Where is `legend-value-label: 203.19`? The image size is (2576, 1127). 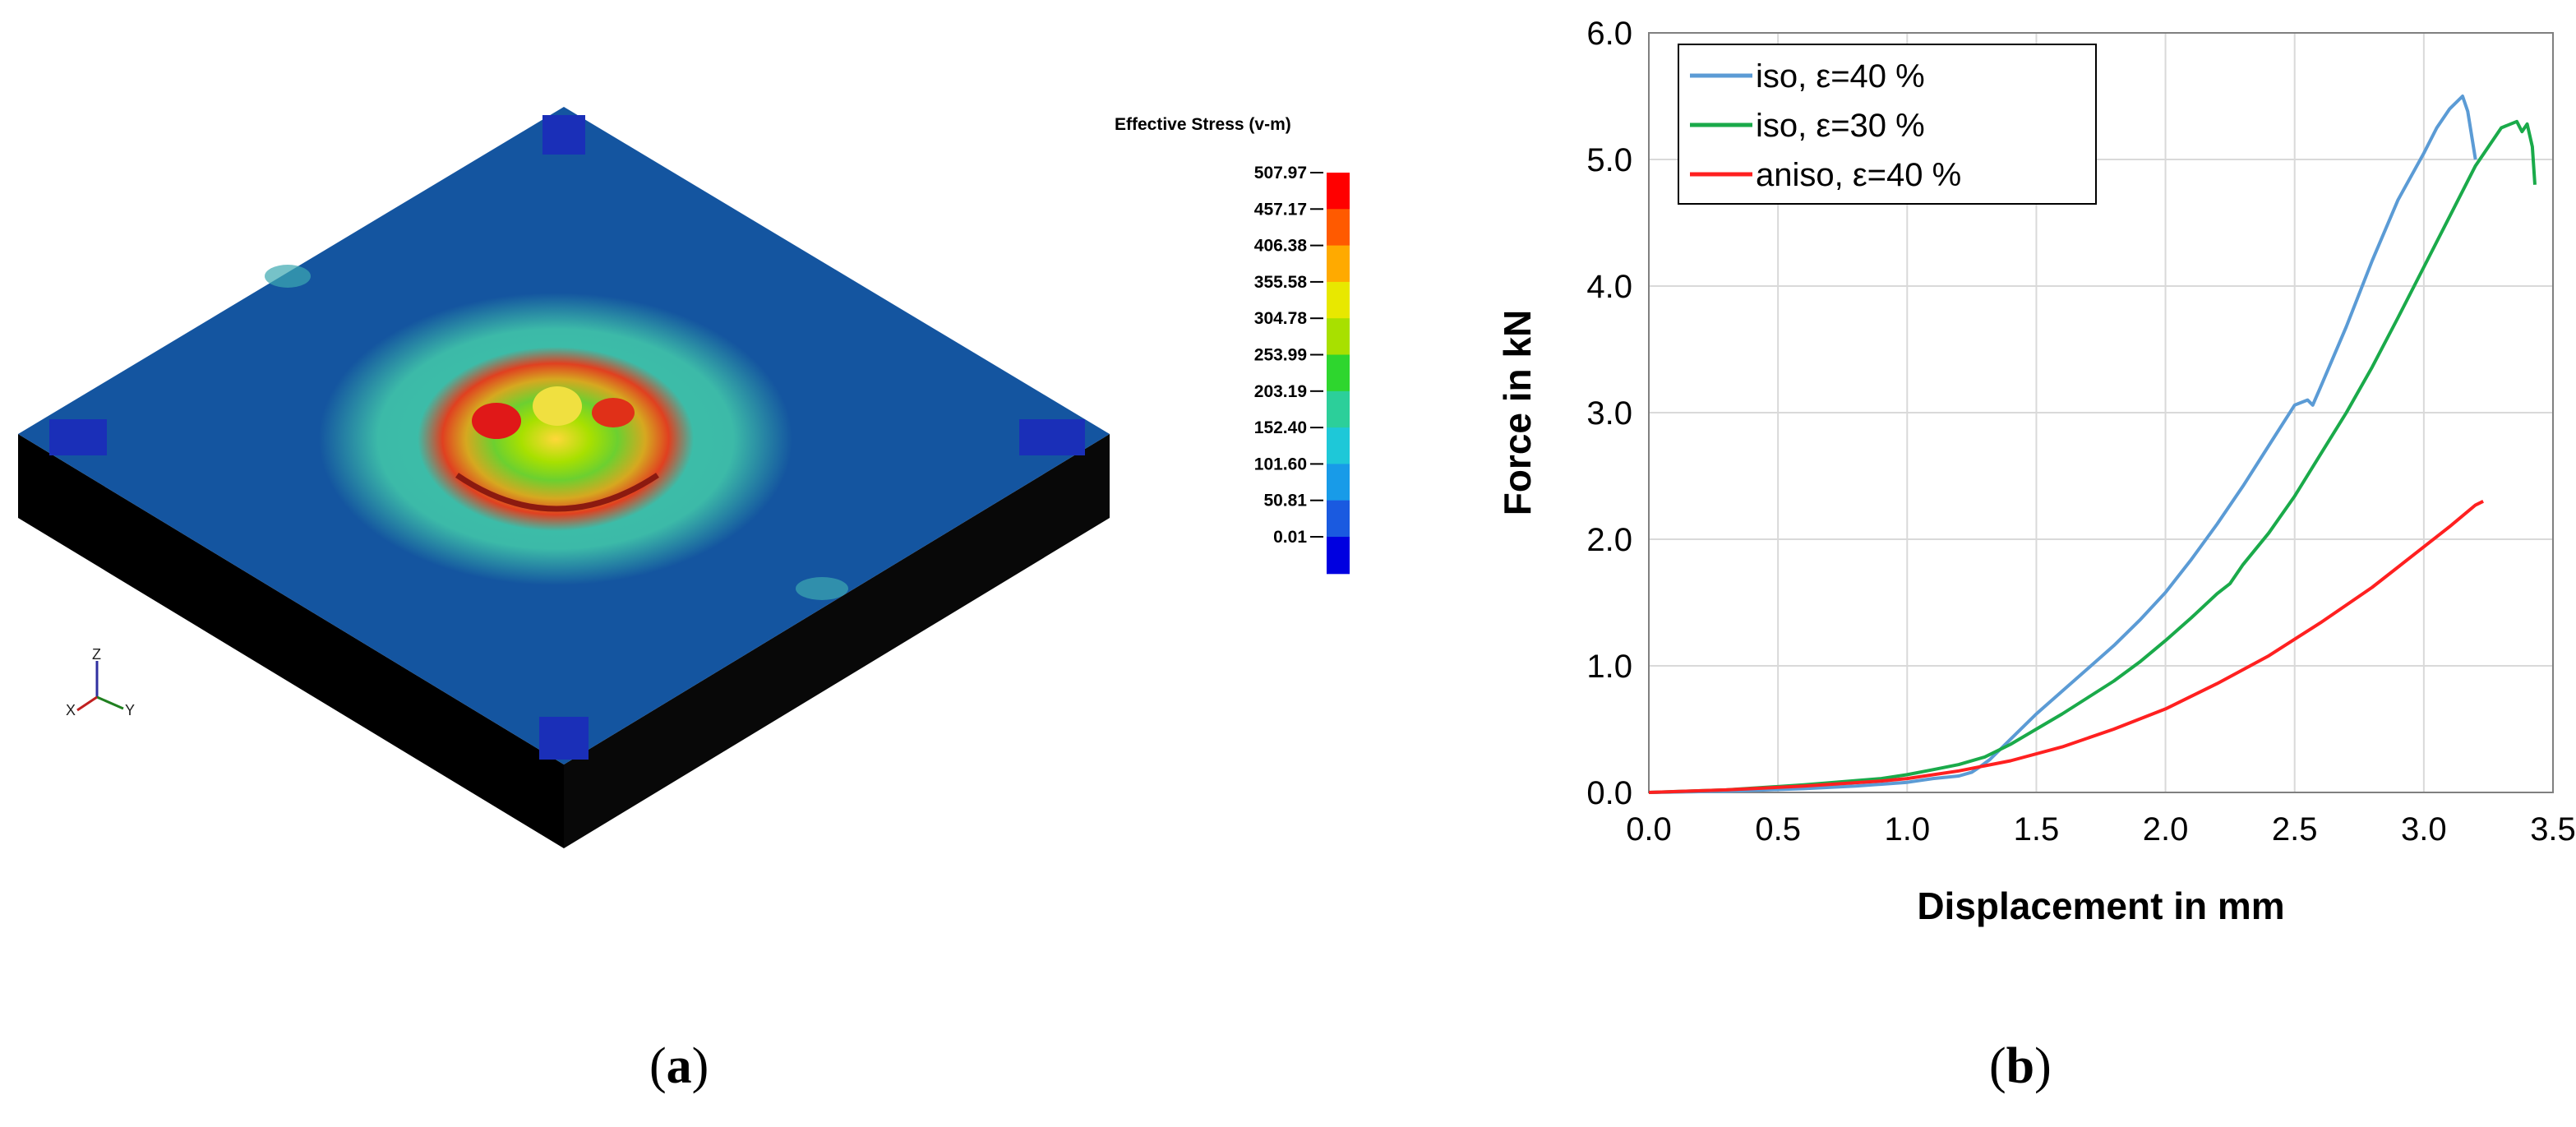 legend-value-label: 203.19 is located at coordinates (1281, 391).